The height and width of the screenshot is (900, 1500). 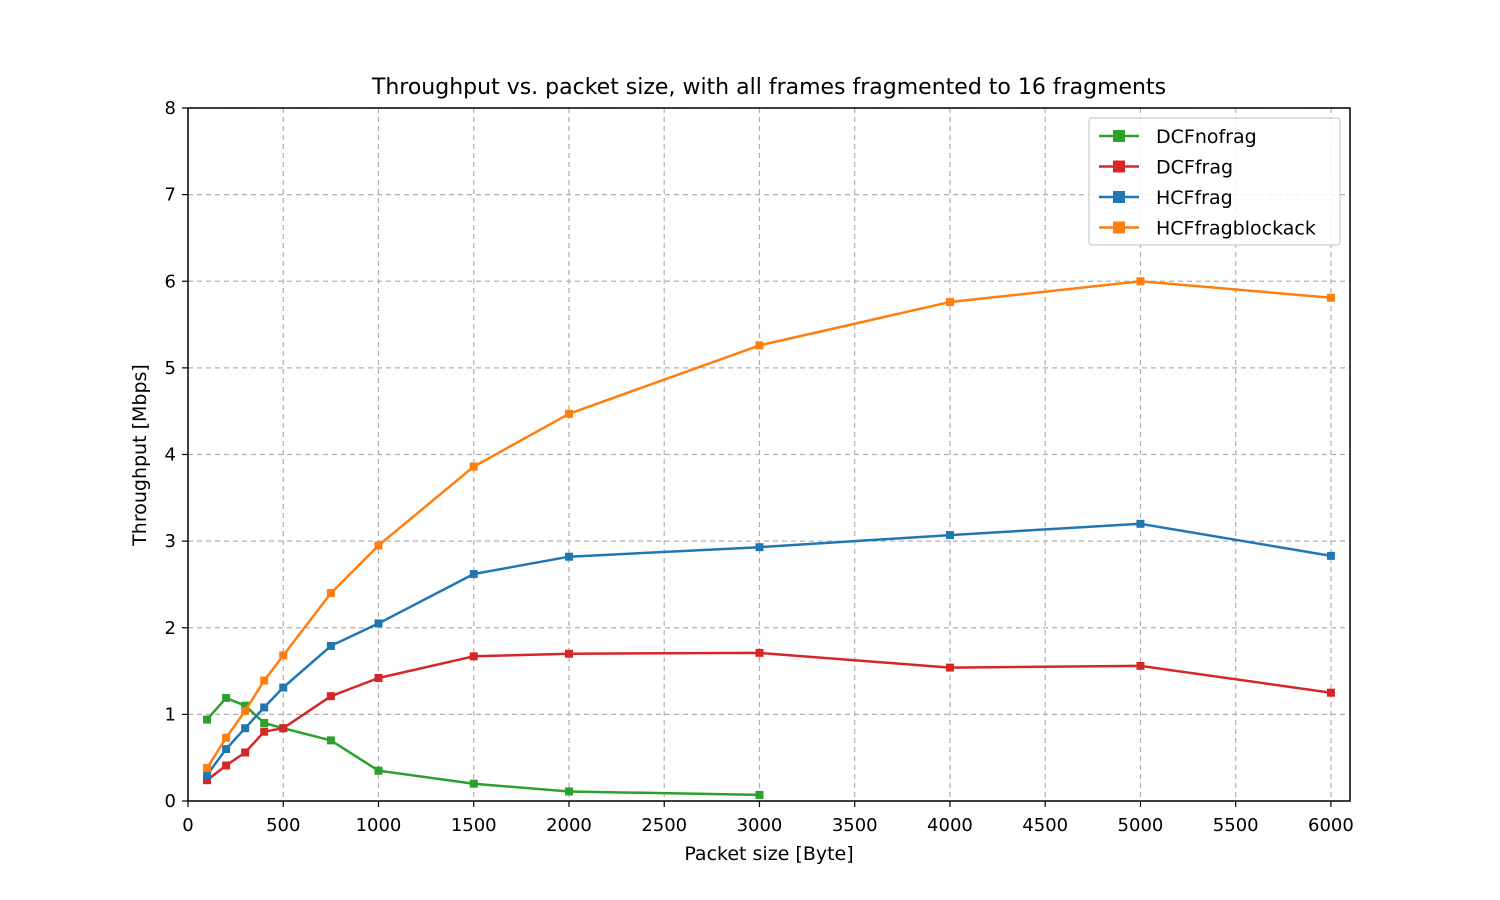 I want to click on x-tick-label: 2000, so click(x=569, y=825).